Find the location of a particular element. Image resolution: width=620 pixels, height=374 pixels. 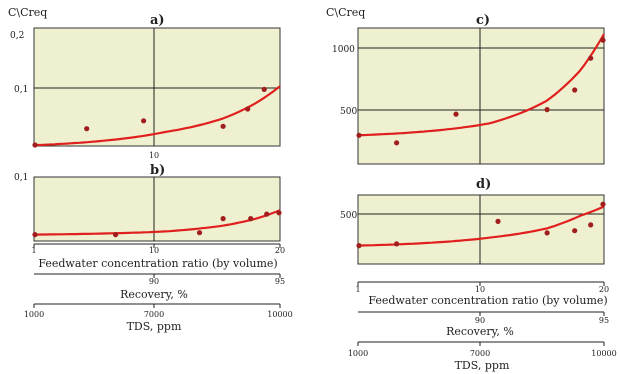

left-axis-3-ticklabel-10000: 10000 is located at coordinates (279, 314).